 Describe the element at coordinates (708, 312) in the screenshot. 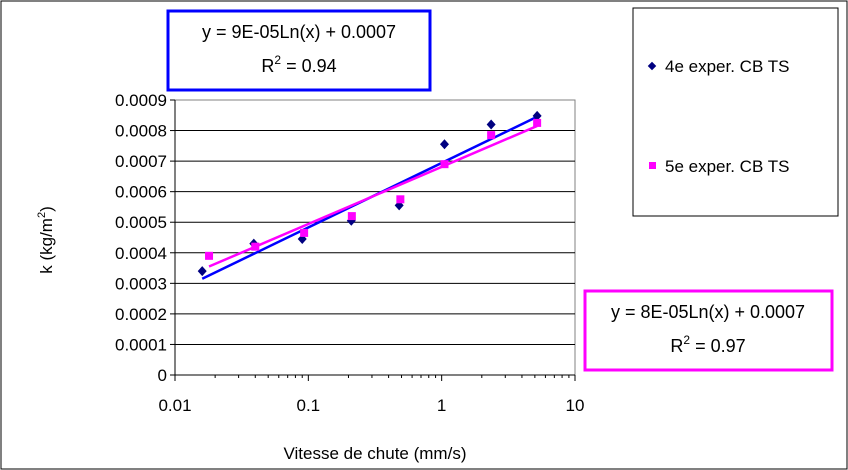

I see `trendline-equation-2: y = 8E-05Ln(x) + 0.0007` at that location.